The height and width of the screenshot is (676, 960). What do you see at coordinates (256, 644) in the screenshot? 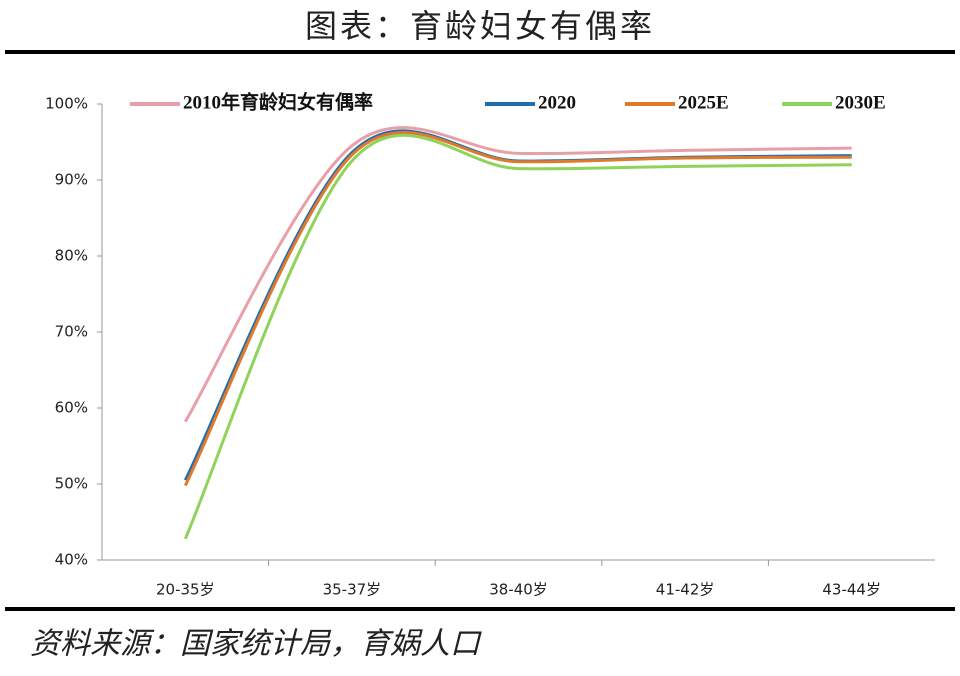
I see `source: 资料来源：国家统计局，育娲人口` at bounding box center [256, 644].